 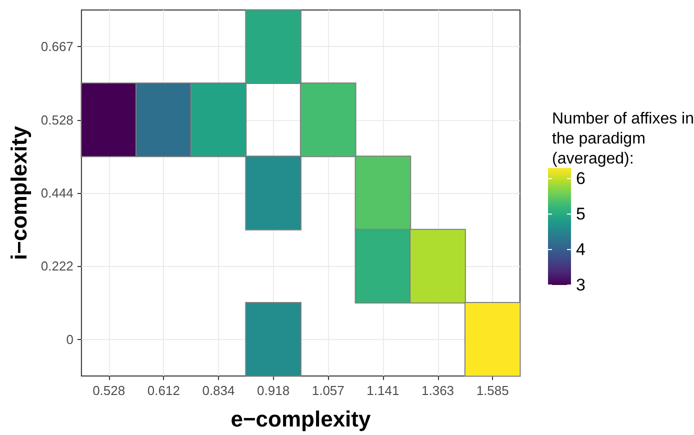 I want to click on x-axis-title: e−complexity, so click(x=301, y=419).